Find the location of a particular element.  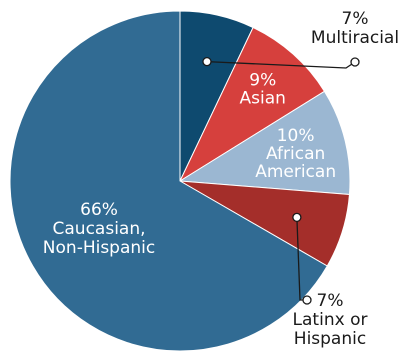

slice-label-line: Latinx or is located at coordinates (330, 320).